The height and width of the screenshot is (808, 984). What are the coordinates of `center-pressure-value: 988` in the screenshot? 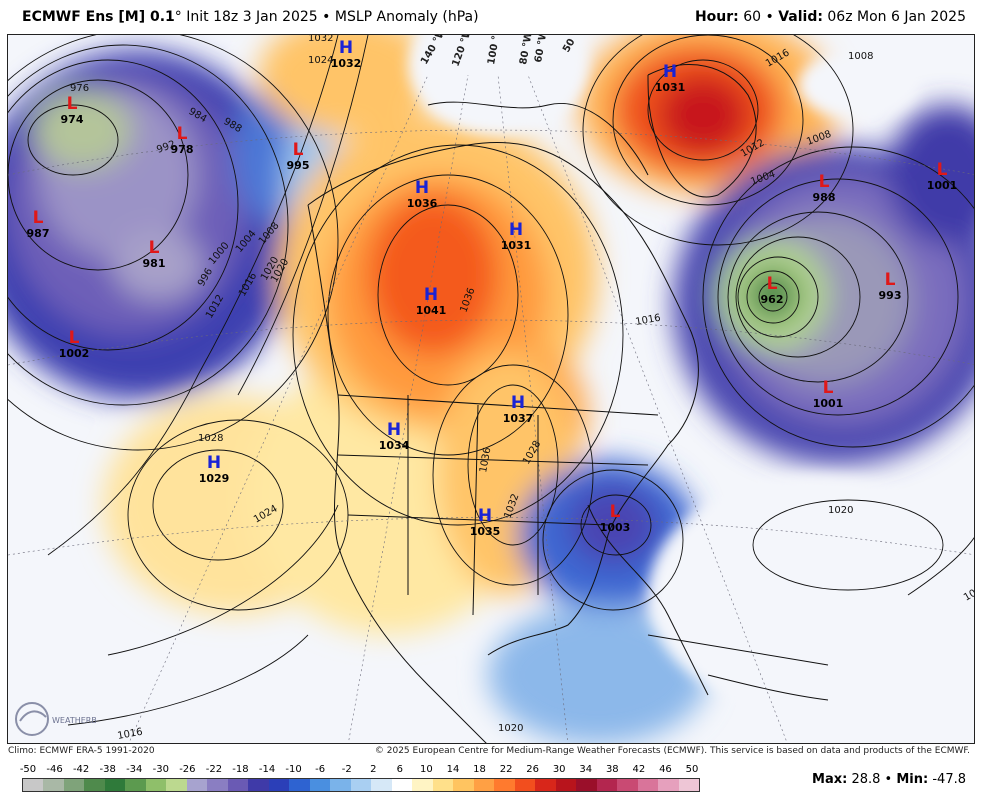 It's located at (824, 197).